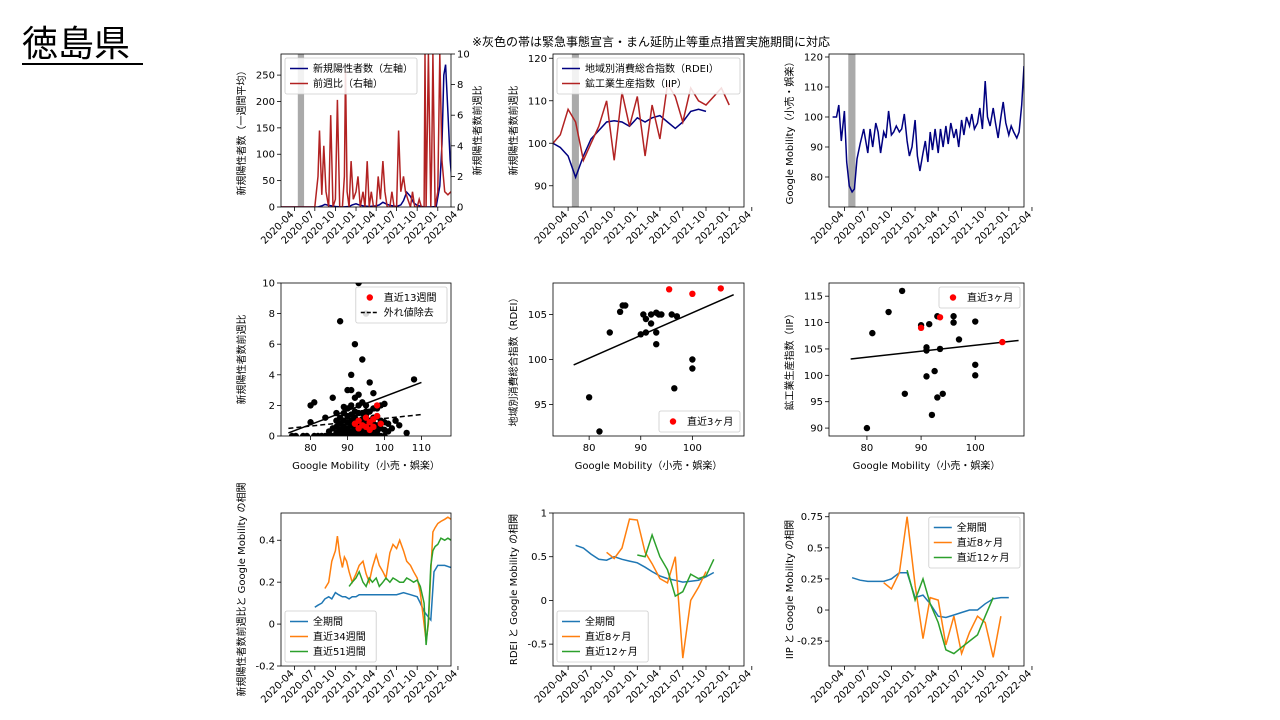  Describe the element at coordinates (460, 208) in the screenshot. I see `y2-tick-label: 0` at that location.